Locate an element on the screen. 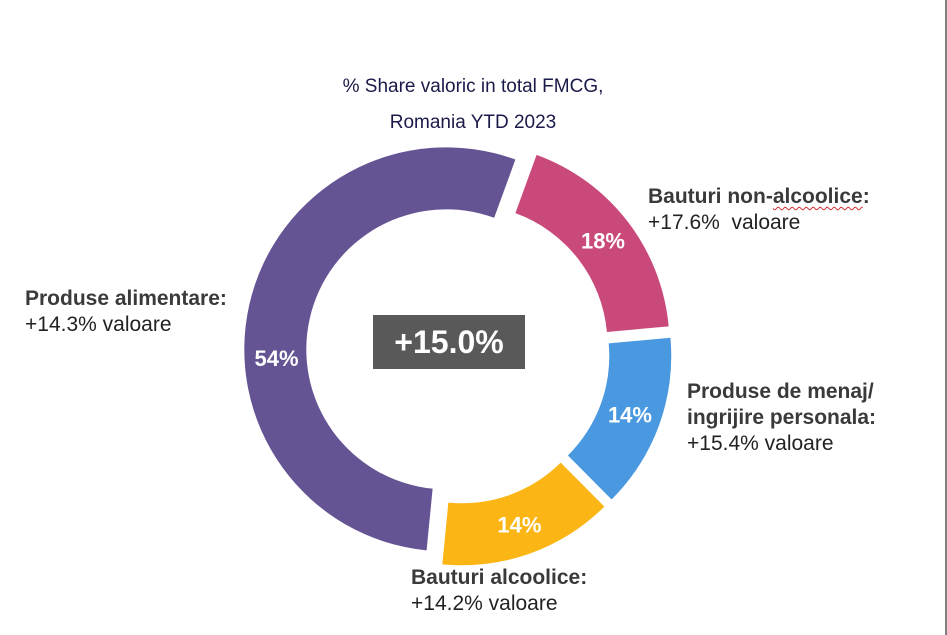 Image resolution: width=947 pixels, height=635 pixels. total-change-label: +15.0% is located at coordinates (449, 342).